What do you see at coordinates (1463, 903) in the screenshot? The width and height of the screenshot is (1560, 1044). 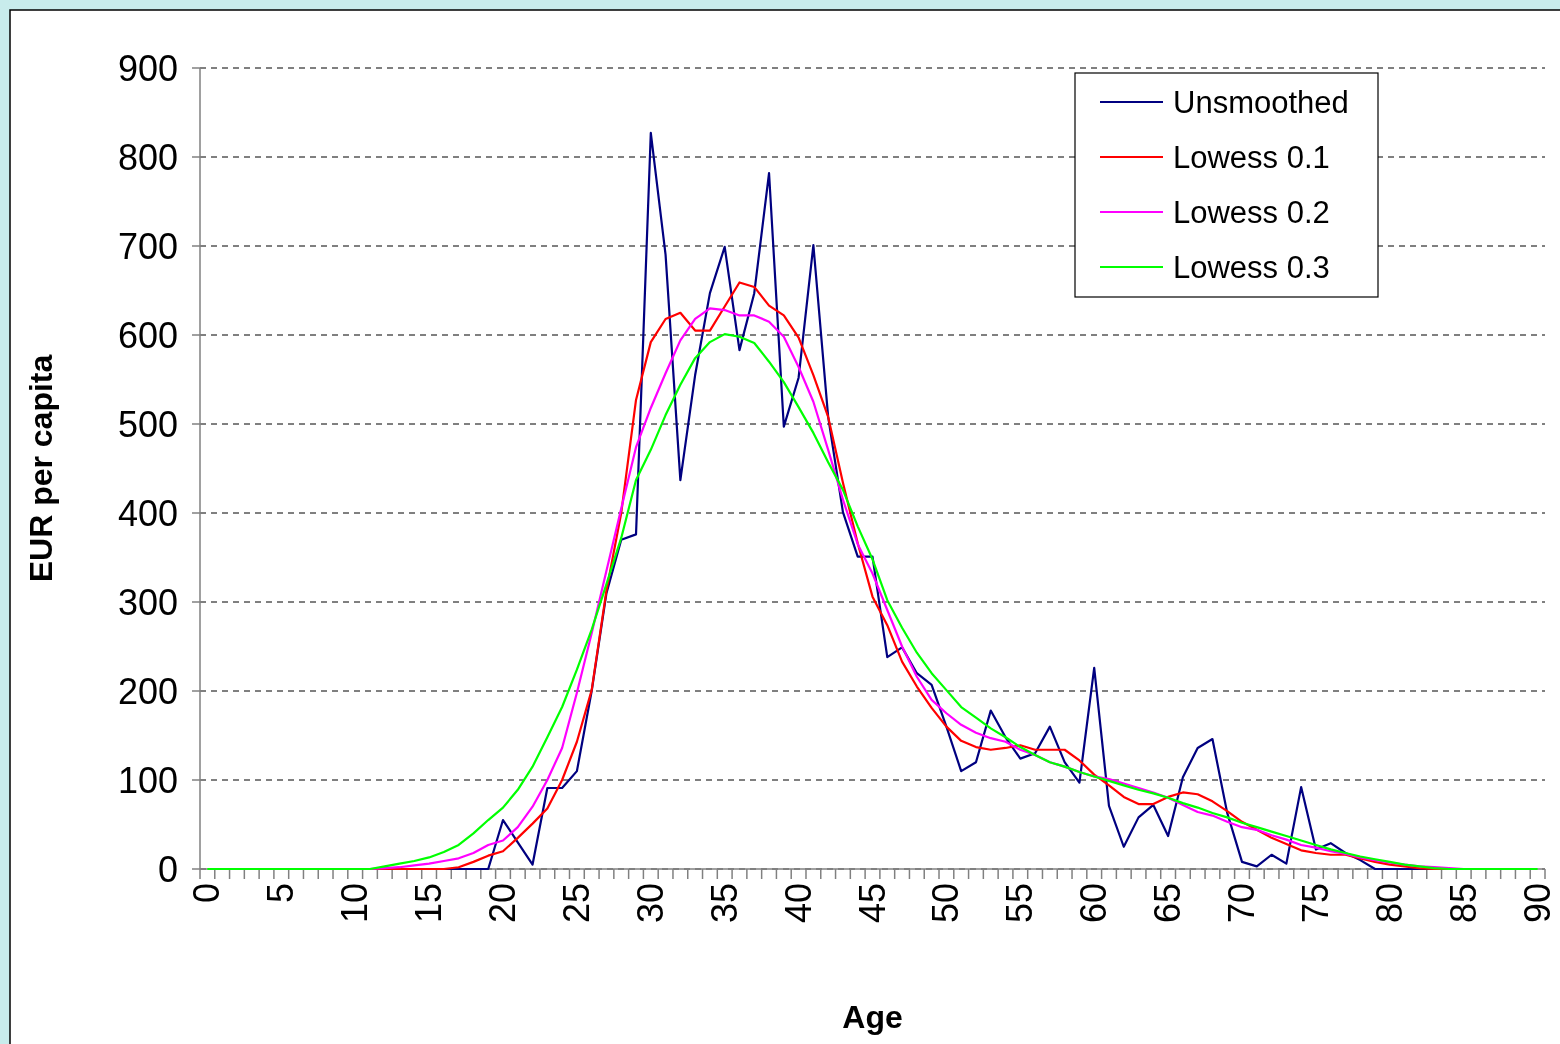 I see `x-tick-label: 85` at bounding box center [1463, 903].